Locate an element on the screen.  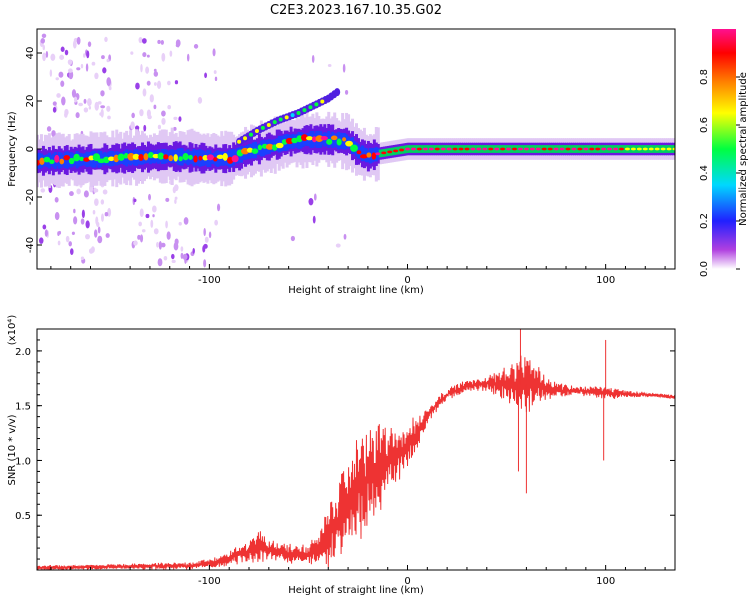
snr-y-tick-label: 1.5 is located at coordinates (23, 407).